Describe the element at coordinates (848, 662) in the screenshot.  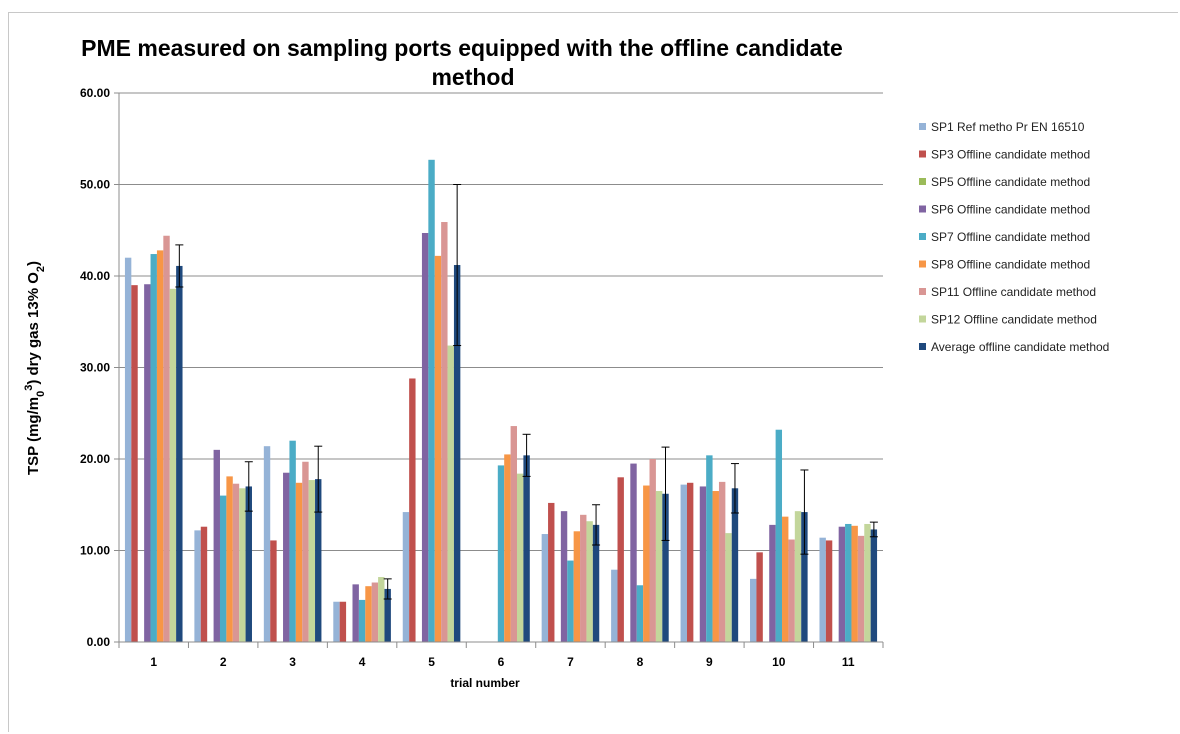
I see `x-tick-label: 11` at that location.